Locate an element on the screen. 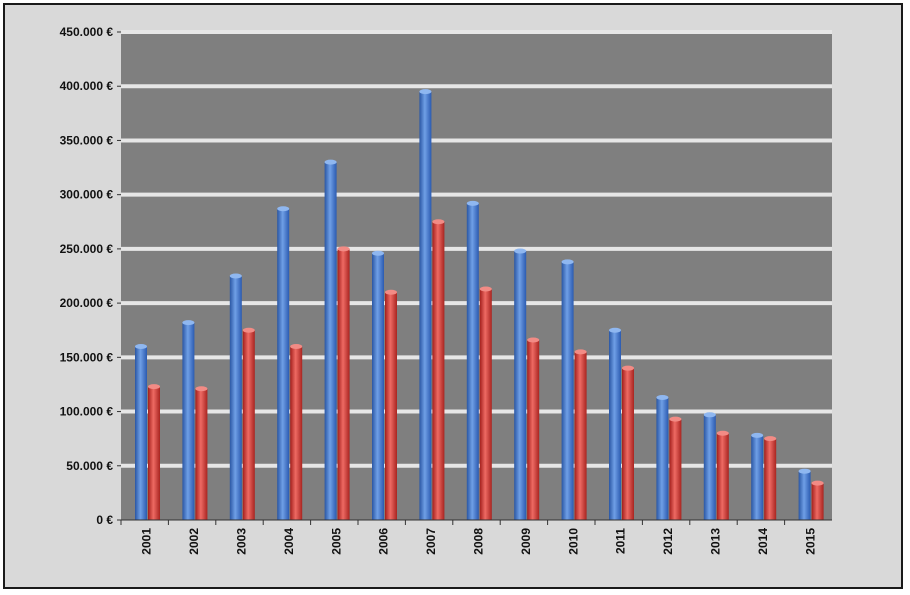 The height and width of the screenshot is (595, 910). y-tick-label: 0 € is located at coordinates (104, 520).